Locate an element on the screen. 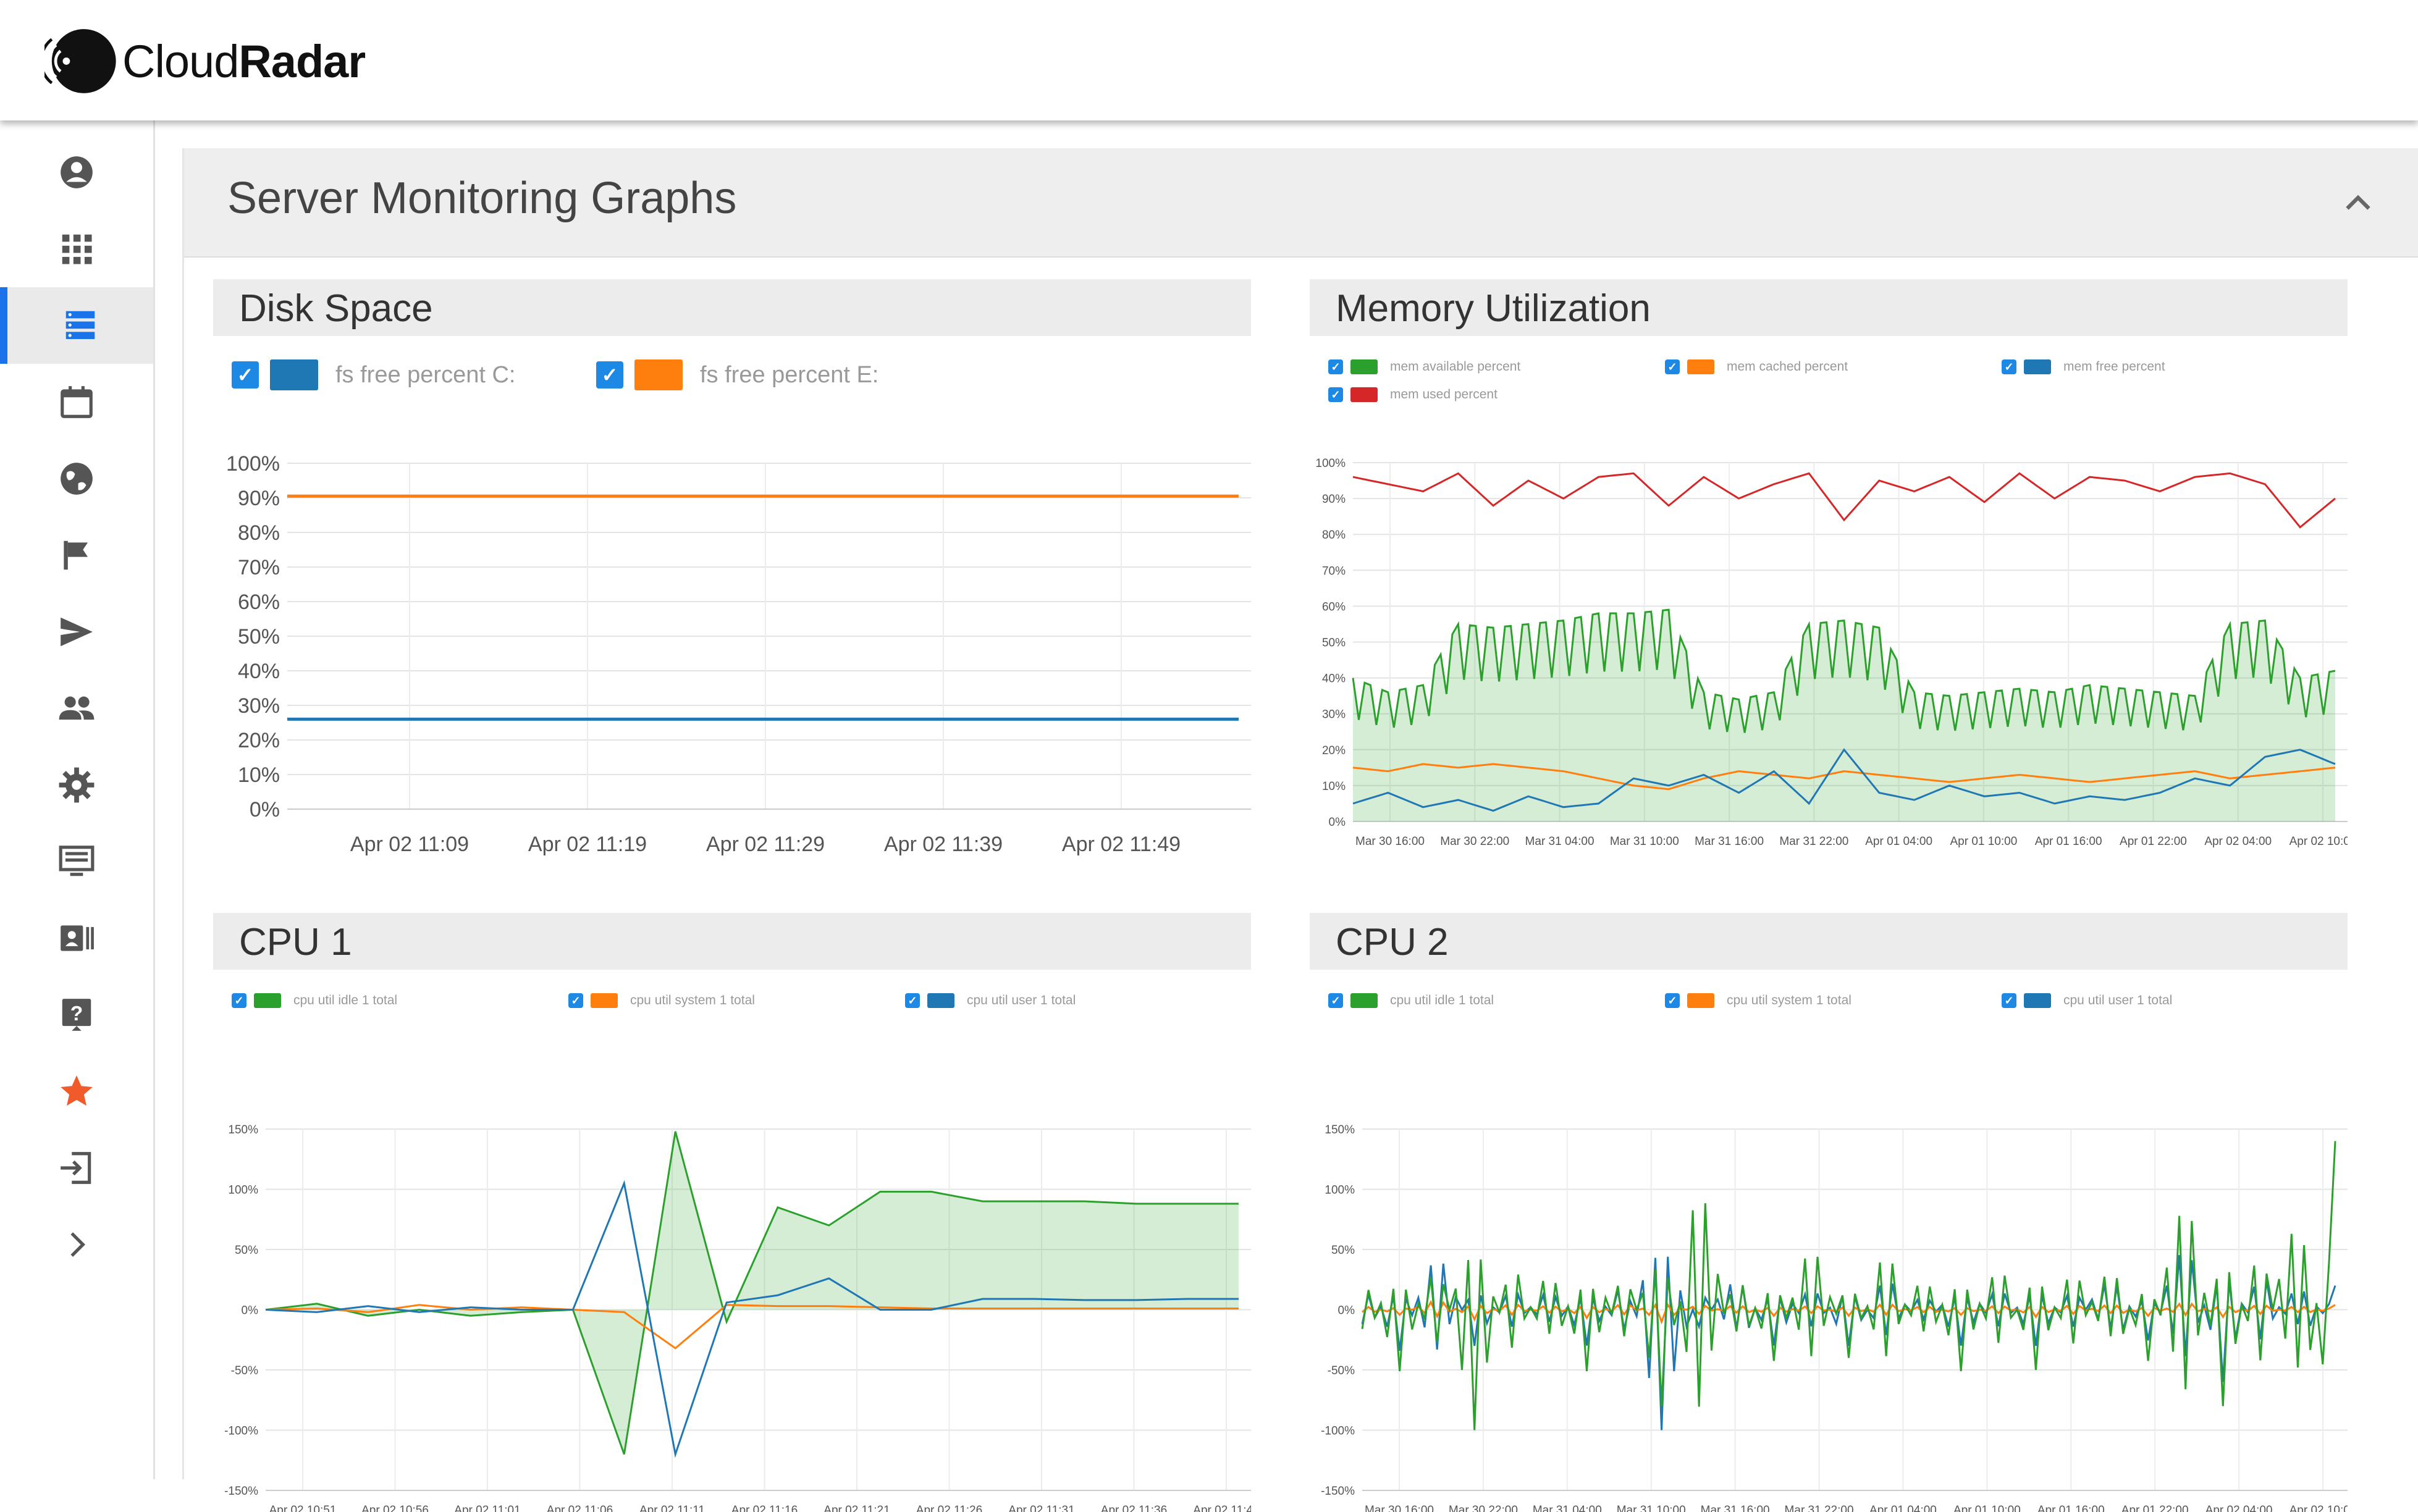  flag-icon is located at coordinates (76, 555).